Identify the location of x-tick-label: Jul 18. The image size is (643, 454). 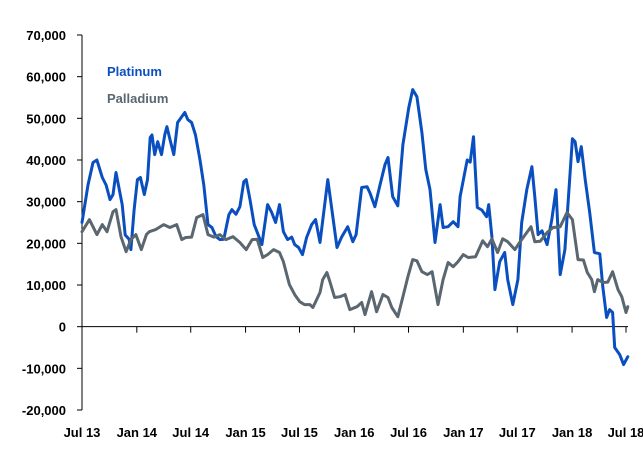
(625, 432).